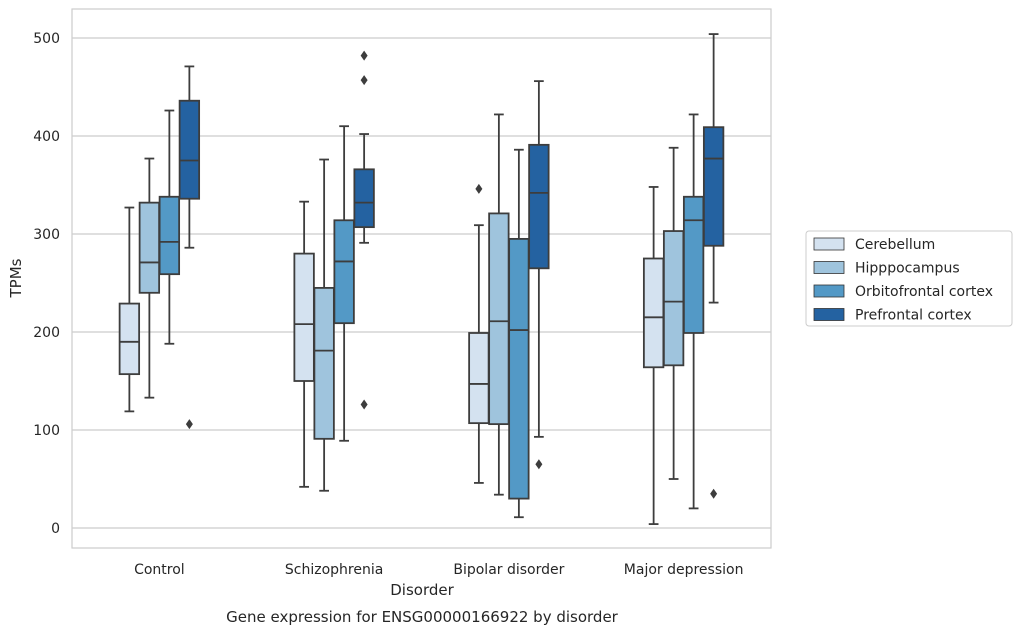 The height and width of the screenshot is (634, 1023). Describe the element at coordinates (924, 292) in the screenshot. I see `legend-label: Orbitofrontal cortex` at that location.